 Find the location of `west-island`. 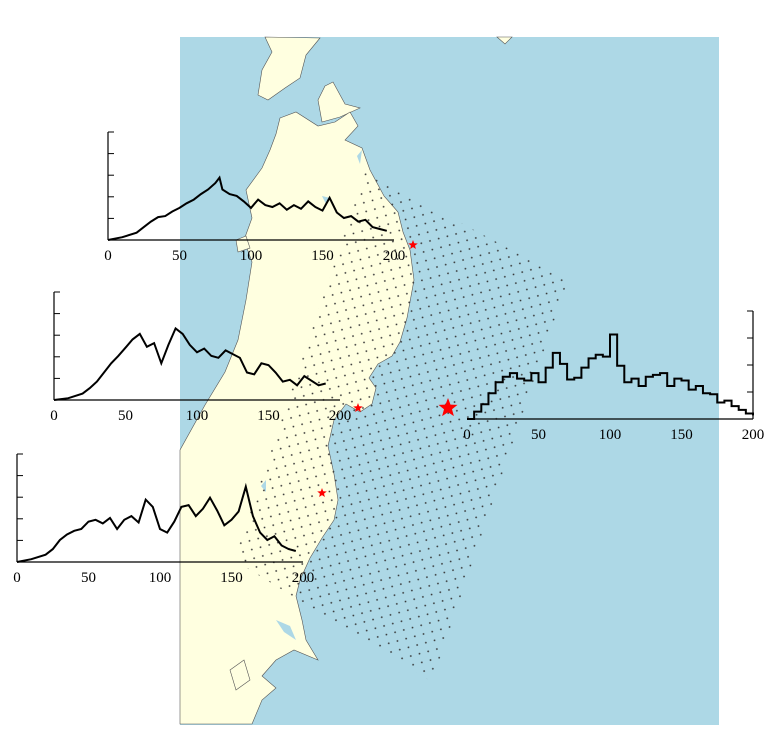

west-island is located at coordinates (240, 675).